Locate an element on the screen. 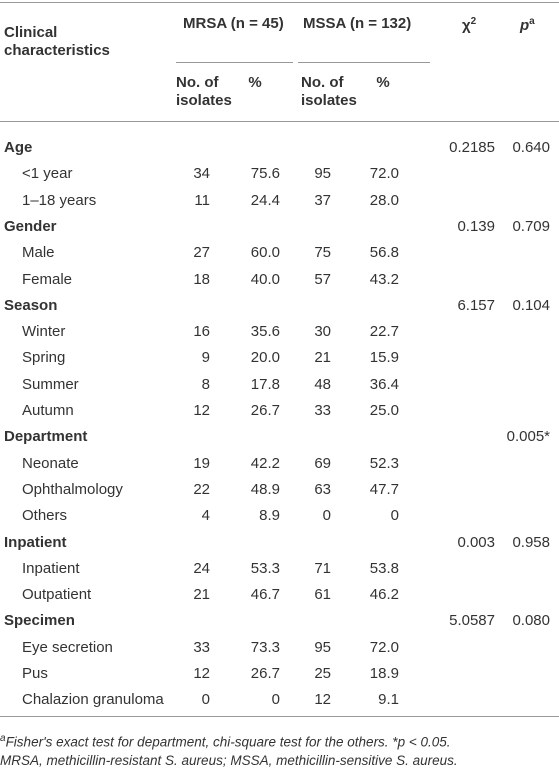 This screenshot has height=772, width=559. cell: 11 is located at coordinates (202, 200).